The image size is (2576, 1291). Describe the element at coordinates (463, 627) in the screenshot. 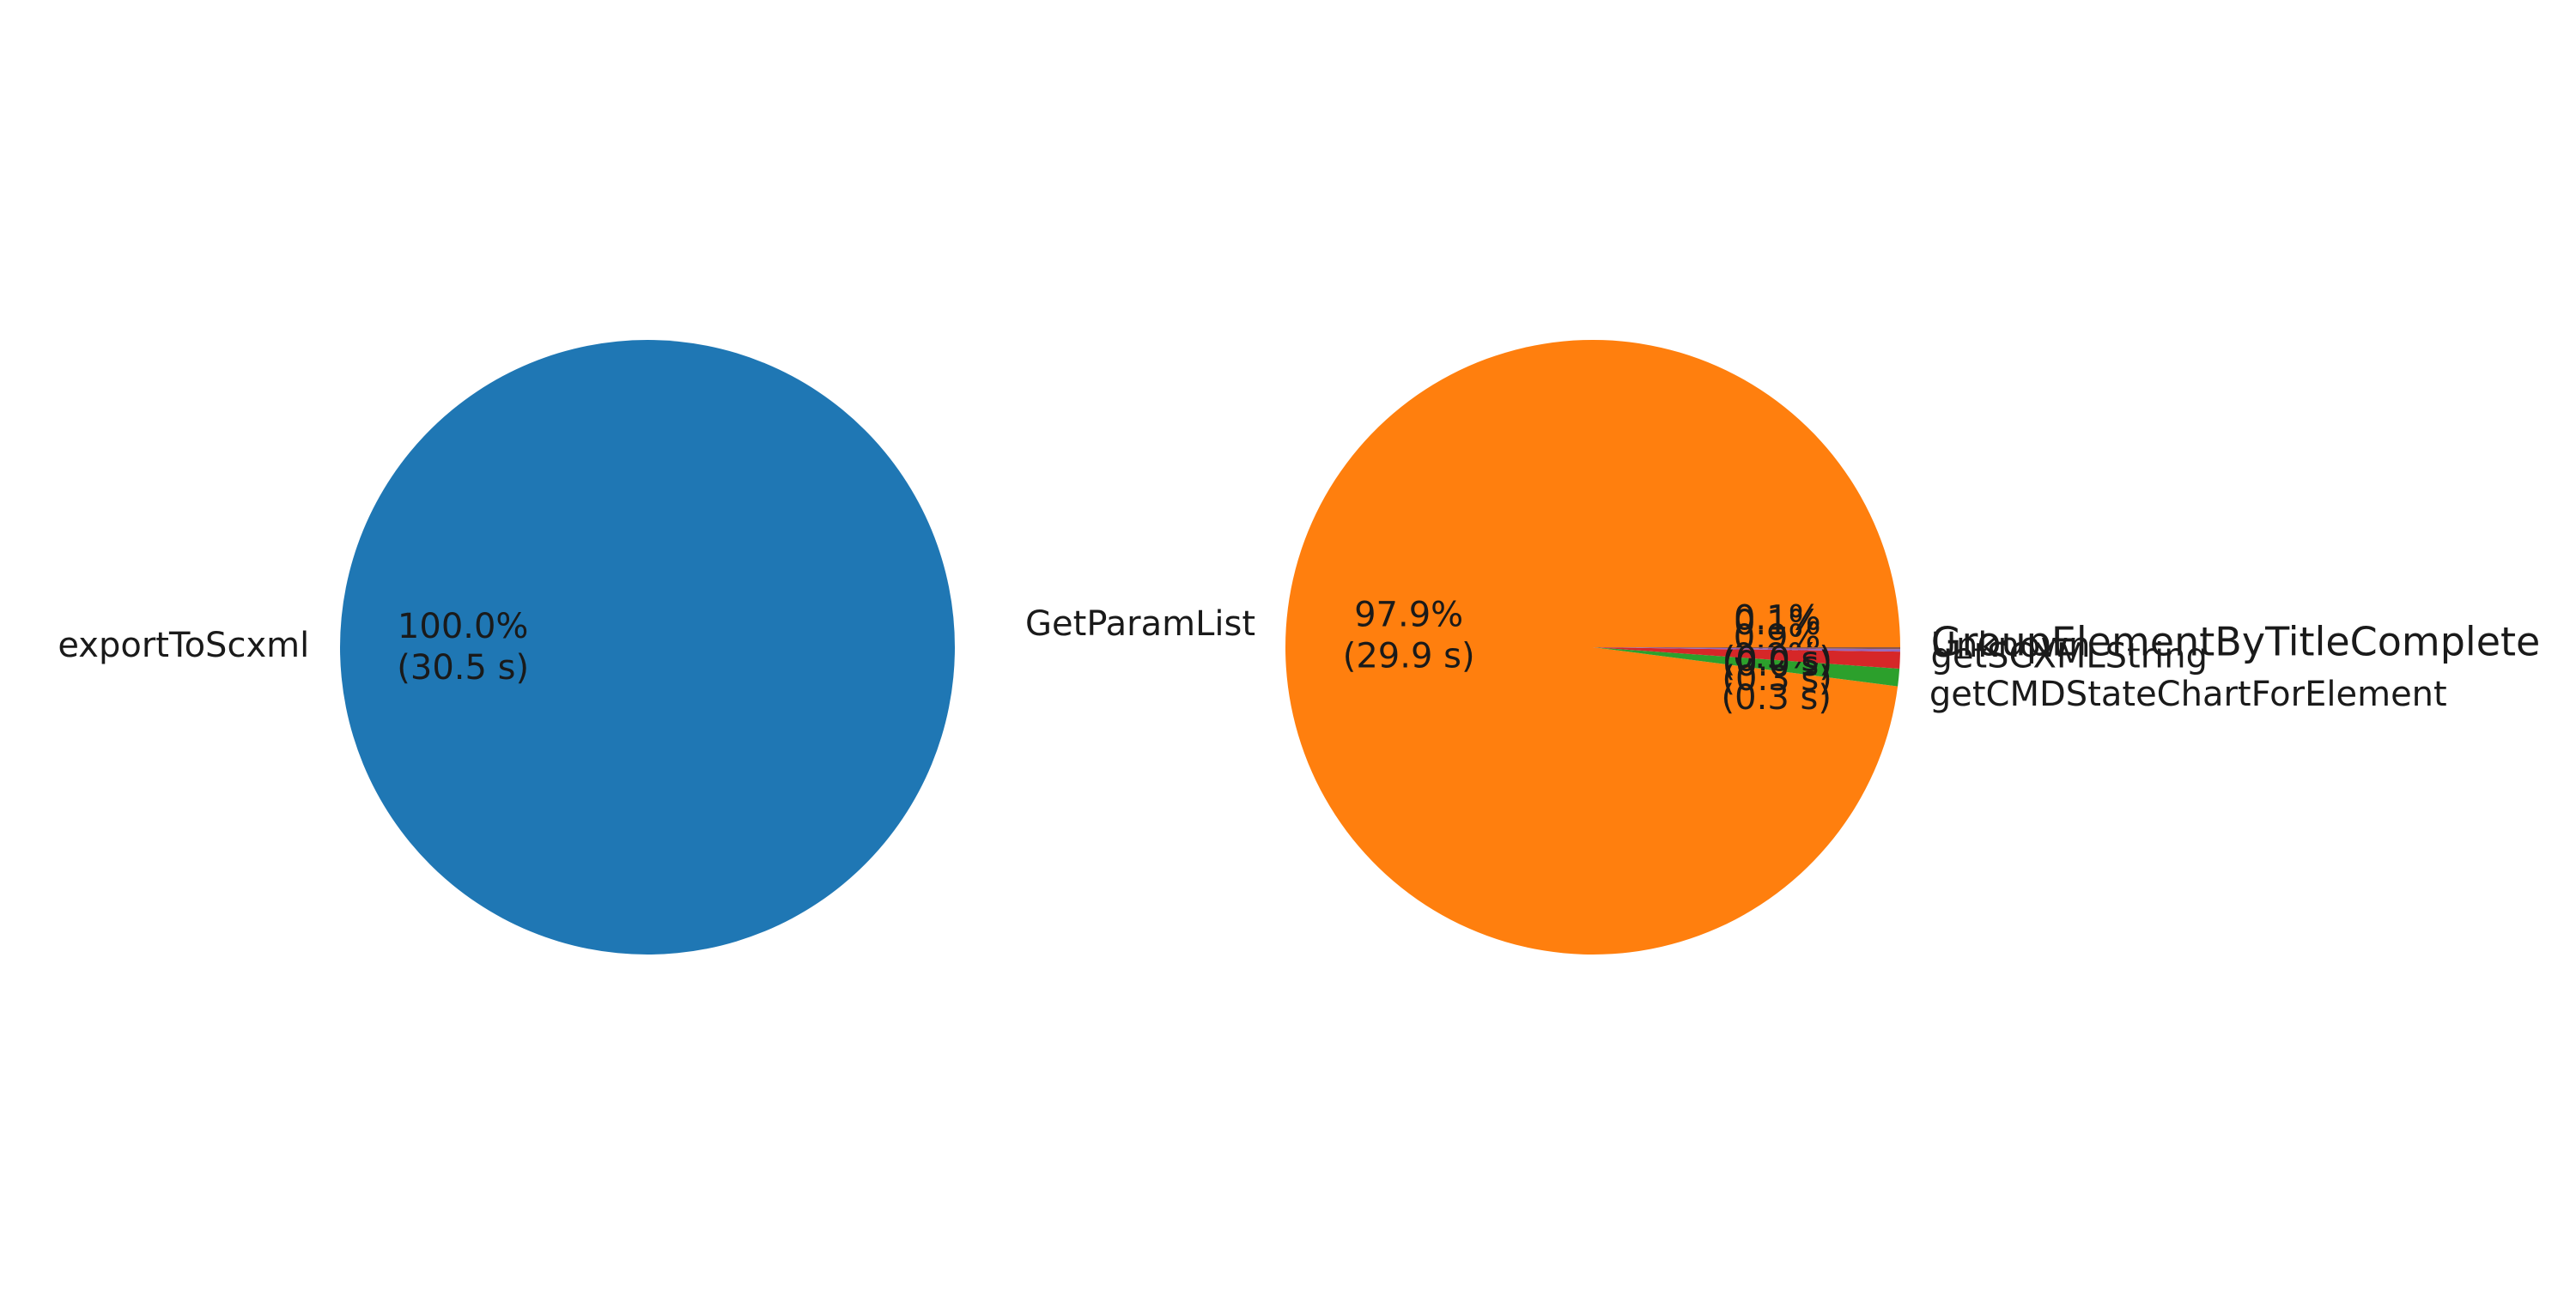

I see `slice-percent-label: 100.0%` at that location.